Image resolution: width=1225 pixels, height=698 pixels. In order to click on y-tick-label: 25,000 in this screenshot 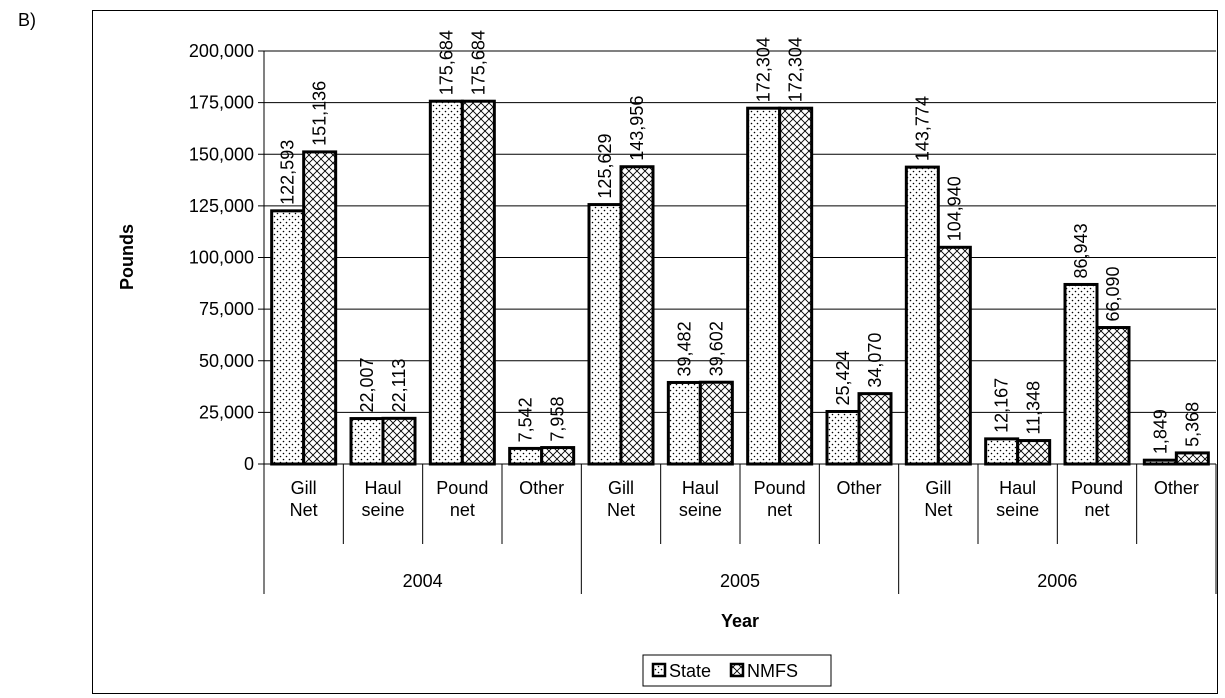, I will do `click(226, 412)`.